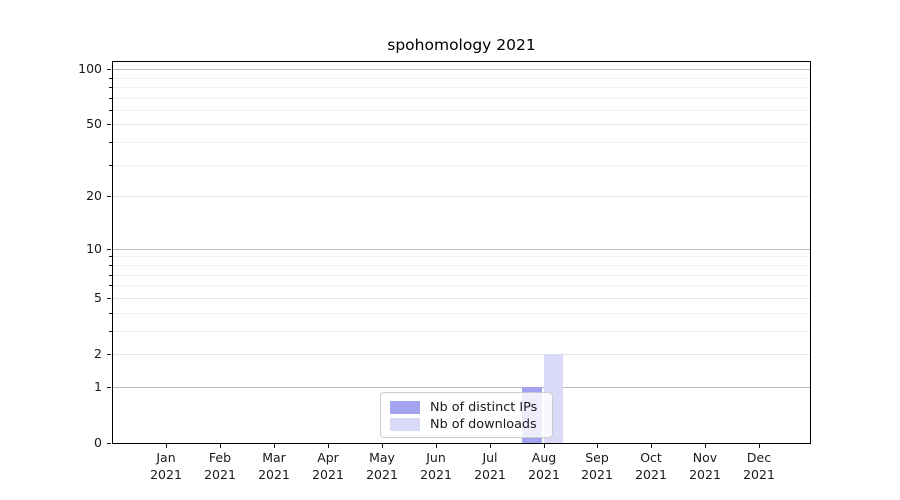 This screenshot has height=500, width=900. What do you see at coordinates (94, 123) in the screenshot?
I see `y-tick-label: 50` at bounding box center [94, 123].